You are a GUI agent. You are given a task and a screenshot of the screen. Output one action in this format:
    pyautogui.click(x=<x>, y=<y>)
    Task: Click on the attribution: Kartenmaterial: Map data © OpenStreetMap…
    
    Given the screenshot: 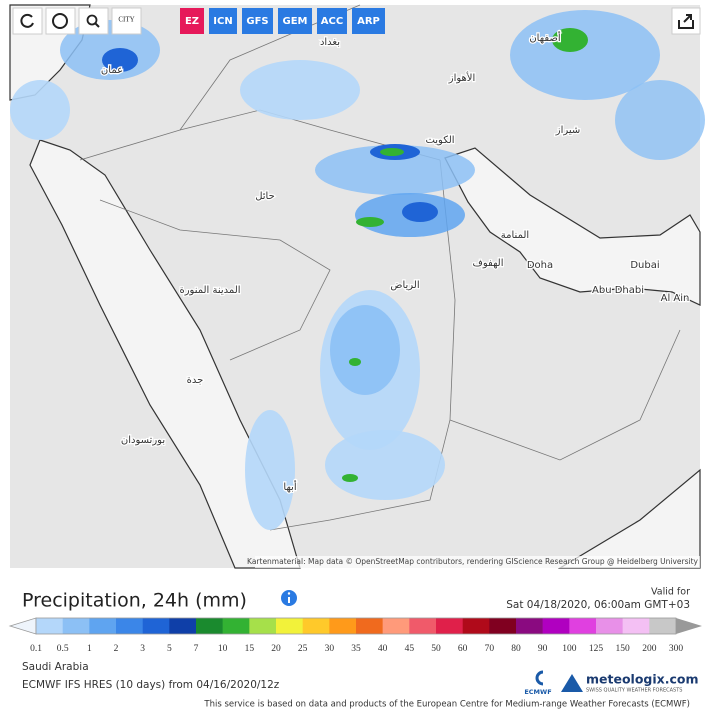 What is the action you would take?
    pyautogui.click(x=473, y=561)
    